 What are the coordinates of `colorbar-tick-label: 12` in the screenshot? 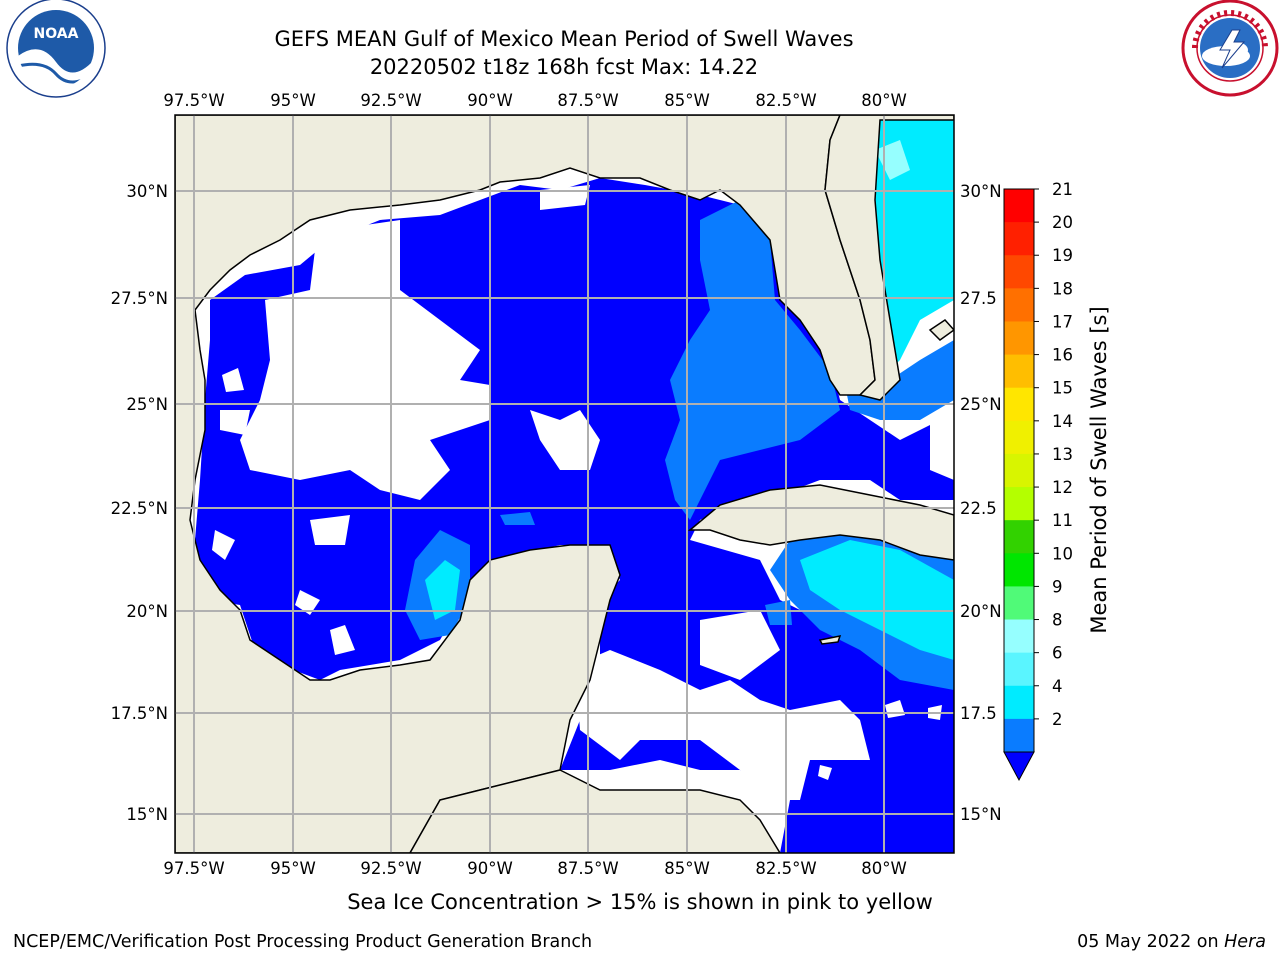 It's located at (1062, 487).